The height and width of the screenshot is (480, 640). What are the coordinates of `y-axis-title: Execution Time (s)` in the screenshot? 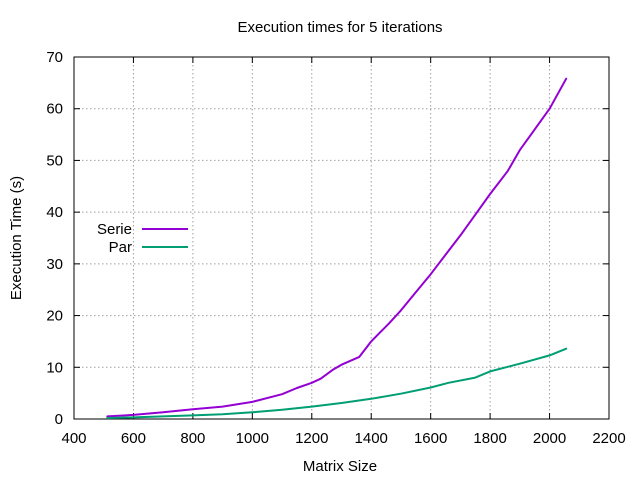 It's located at (16, 238).